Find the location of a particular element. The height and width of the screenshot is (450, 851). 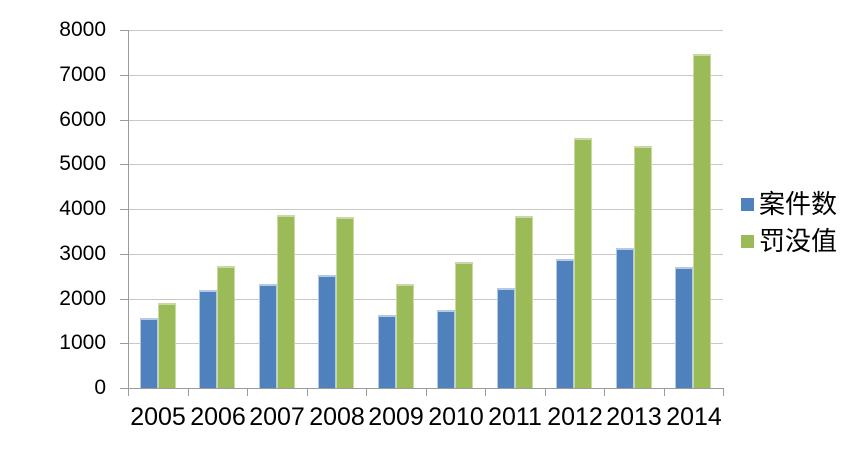

x-axis-label: 2013 is located at coordinates (634, 417).